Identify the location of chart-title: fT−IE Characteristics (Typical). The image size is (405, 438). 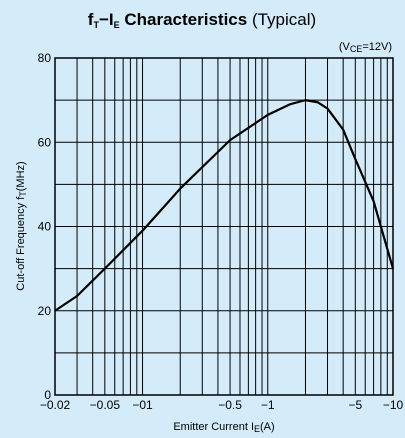
(202, 20).